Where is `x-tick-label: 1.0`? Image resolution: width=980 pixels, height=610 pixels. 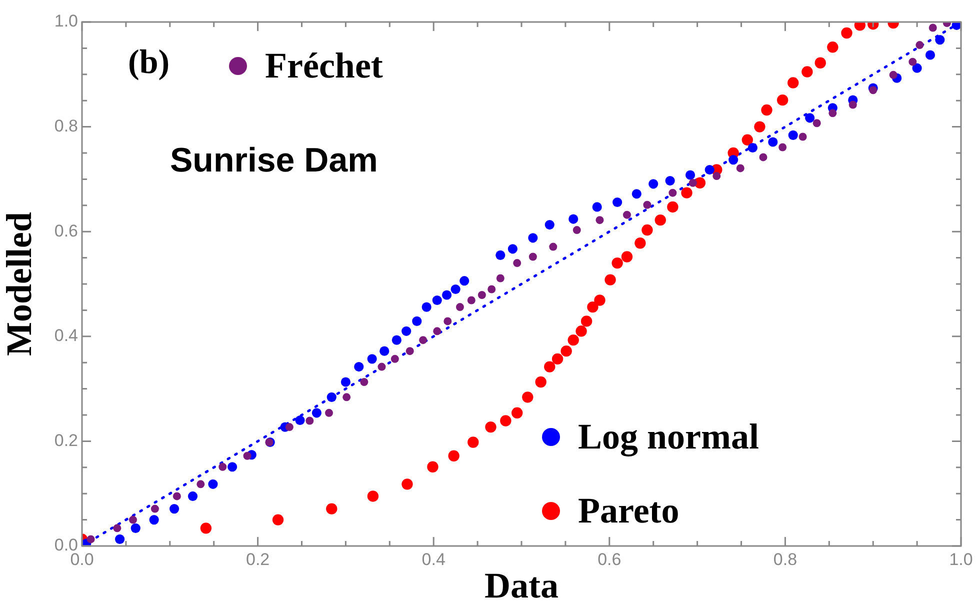 x-tick-label: 1.0 is located at coordinates (961, 559).